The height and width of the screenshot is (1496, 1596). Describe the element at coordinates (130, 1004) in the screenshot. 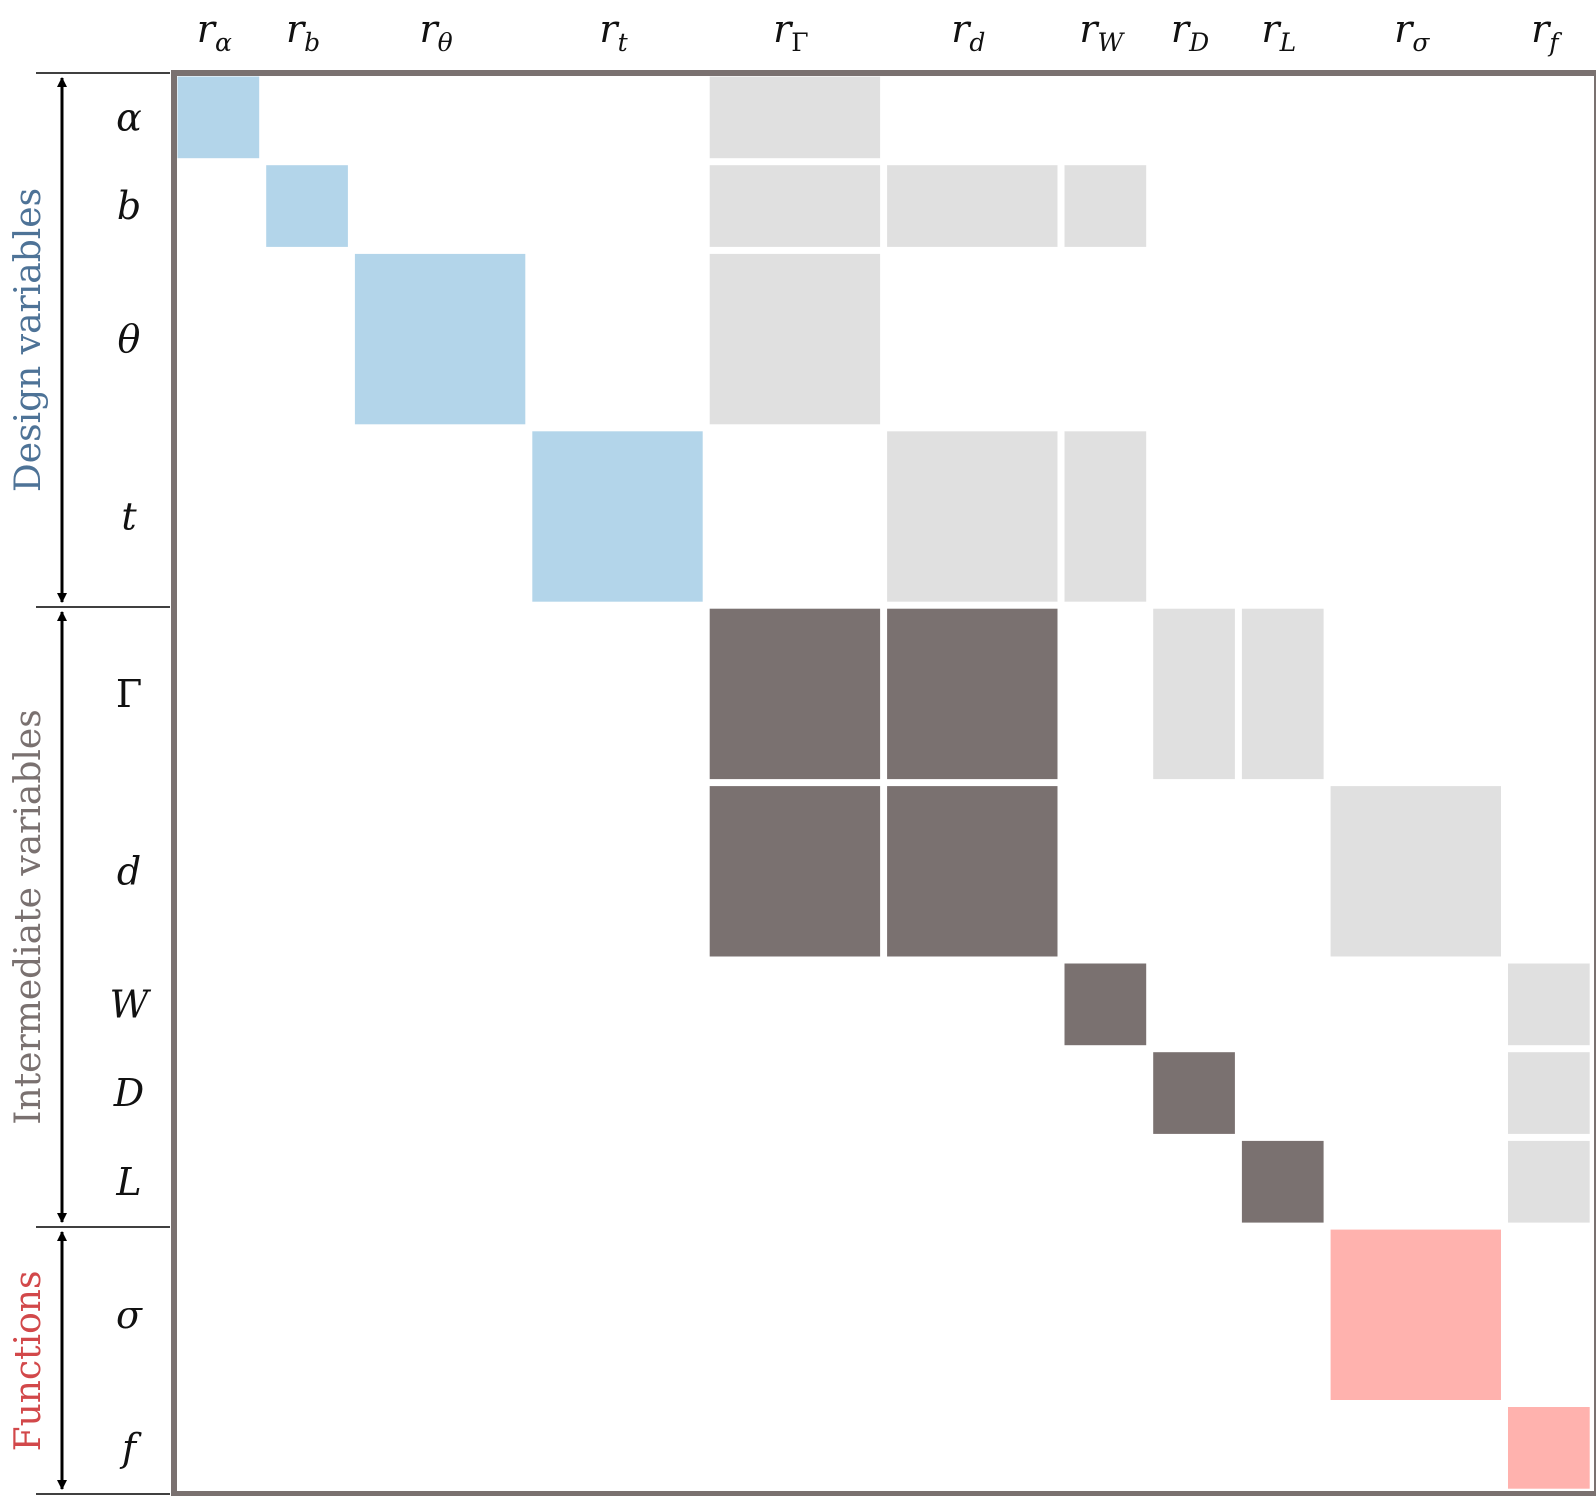

I see `row-label-6: W` at that location.